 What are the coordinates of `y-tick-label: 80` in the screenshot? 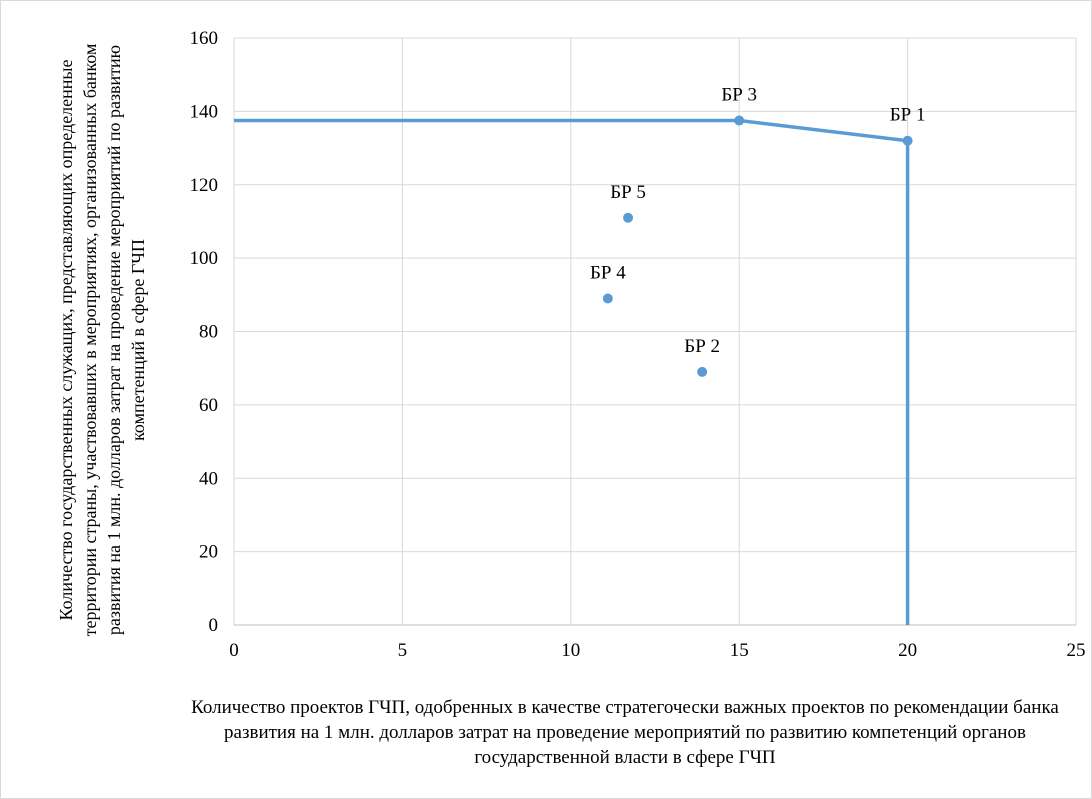 It's located at (208, 332).